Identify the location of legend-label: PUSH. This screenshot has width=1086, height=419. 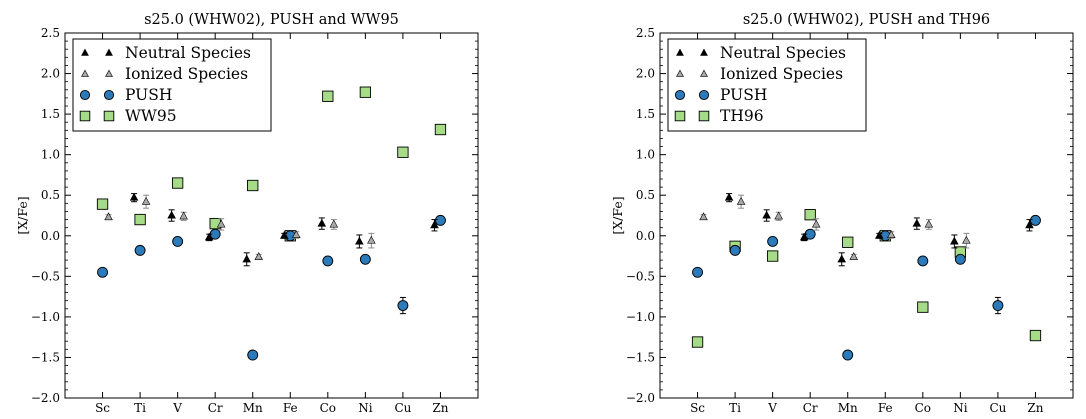
(743, 95).